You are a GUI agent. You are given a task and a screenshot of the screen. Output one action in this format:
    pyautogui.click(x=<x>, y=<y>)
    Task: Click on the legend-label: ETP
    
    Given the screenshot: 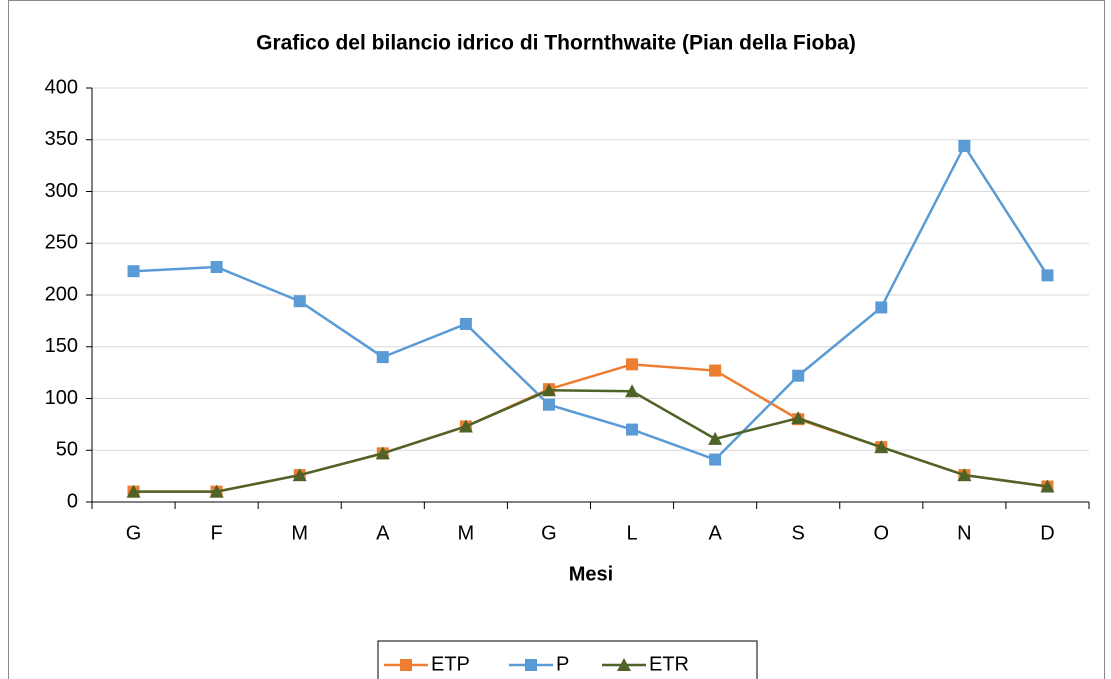 What is the action you would take?
    pyautogui.click(x=450, y=664)
    